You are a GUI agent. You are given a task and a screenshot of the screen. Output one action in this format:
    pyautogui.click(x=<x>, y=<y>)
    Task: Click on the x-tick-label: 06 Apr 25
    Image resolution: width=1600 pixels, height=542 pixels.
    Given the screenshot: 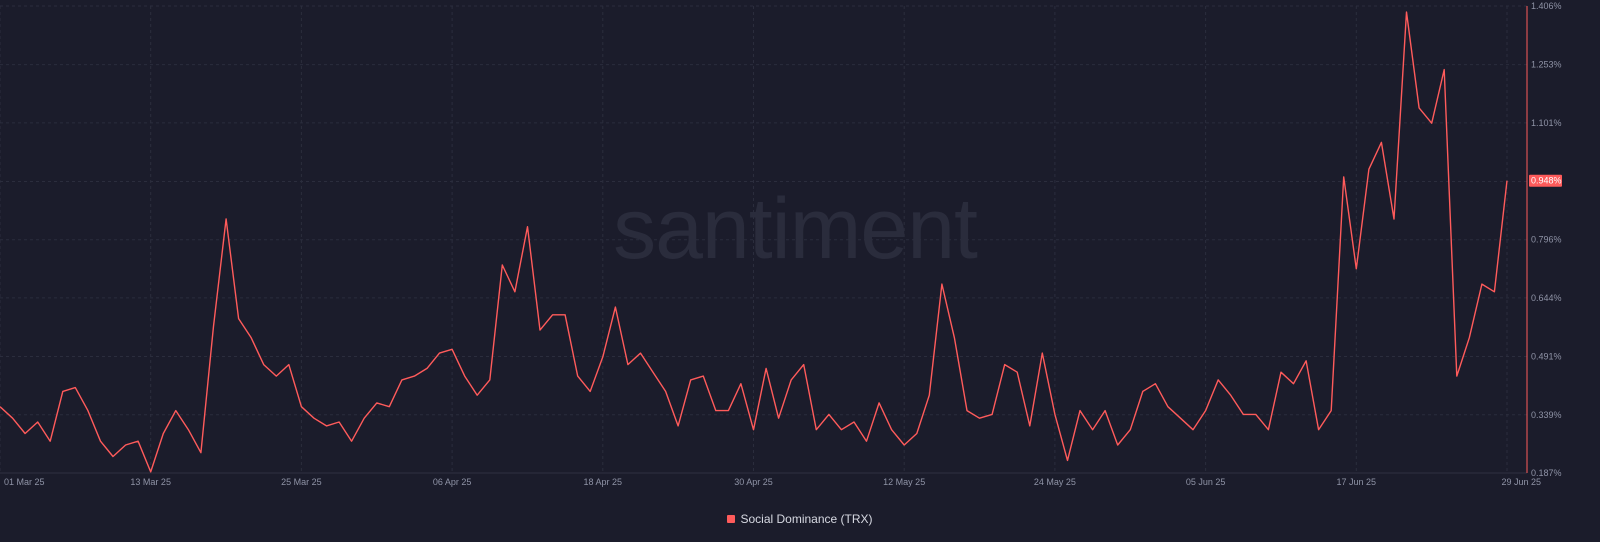 What is the action you would take?
    pyautogui.click(x=452, y=482)
    